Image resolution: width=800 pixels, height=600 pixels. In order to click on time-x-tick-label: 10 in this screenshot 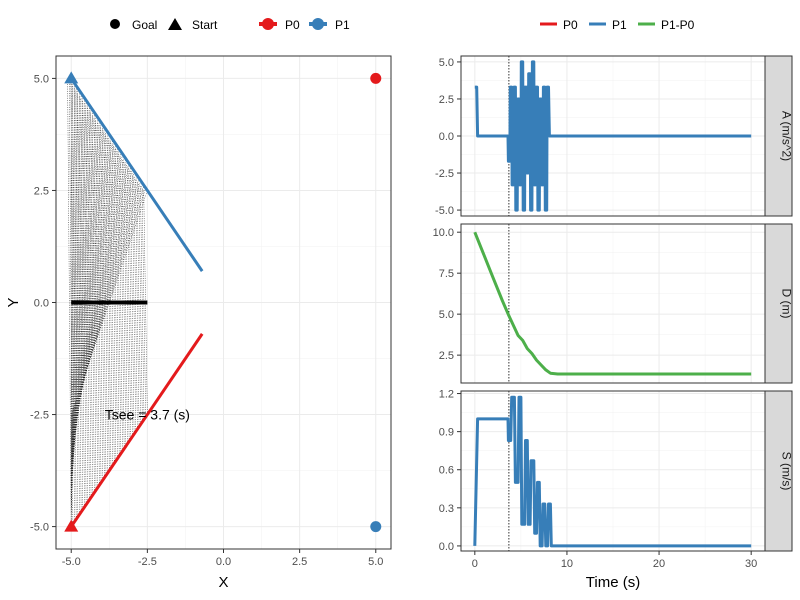, I will do `click(567, 564)`.